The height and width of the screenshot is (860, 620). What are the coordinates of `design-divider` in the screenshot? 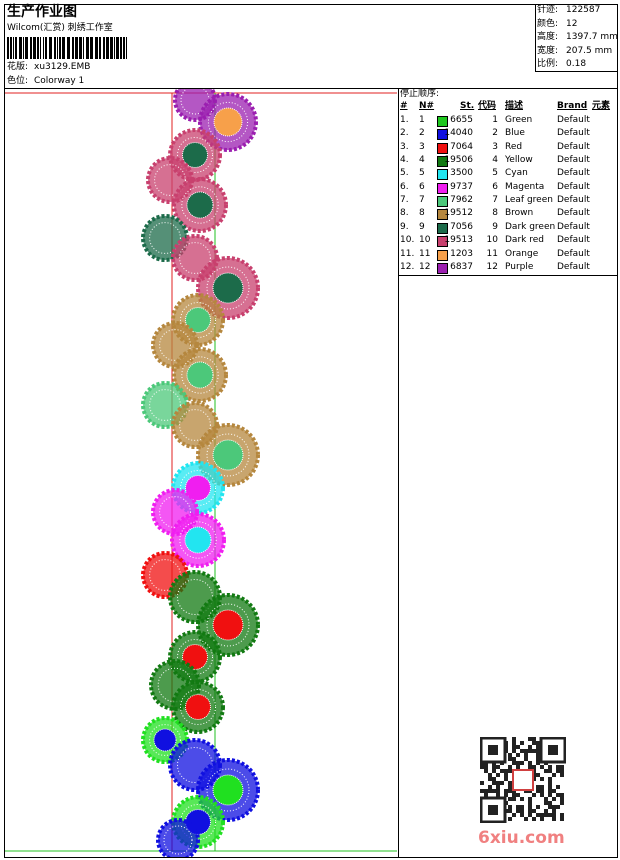 It's located at (398, 473).